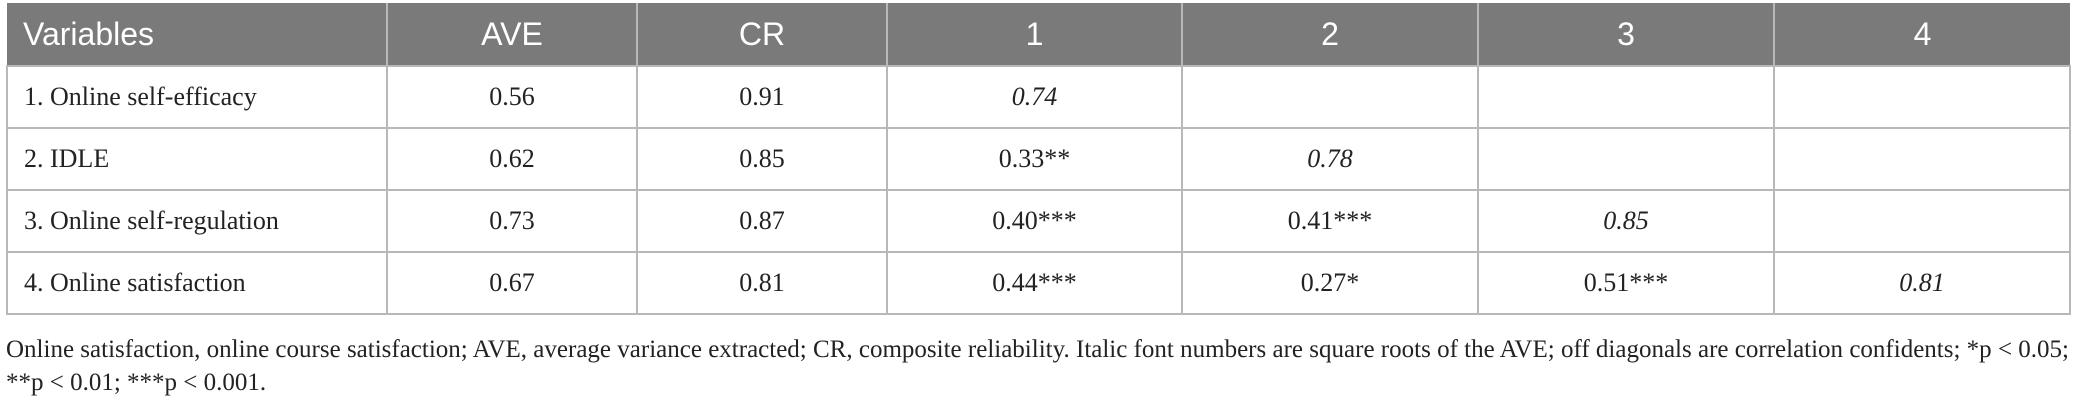 This screenshot has height=408, width=2075. I want to click on variable-cell: 4. Online satisfaction, so click(197, 283).